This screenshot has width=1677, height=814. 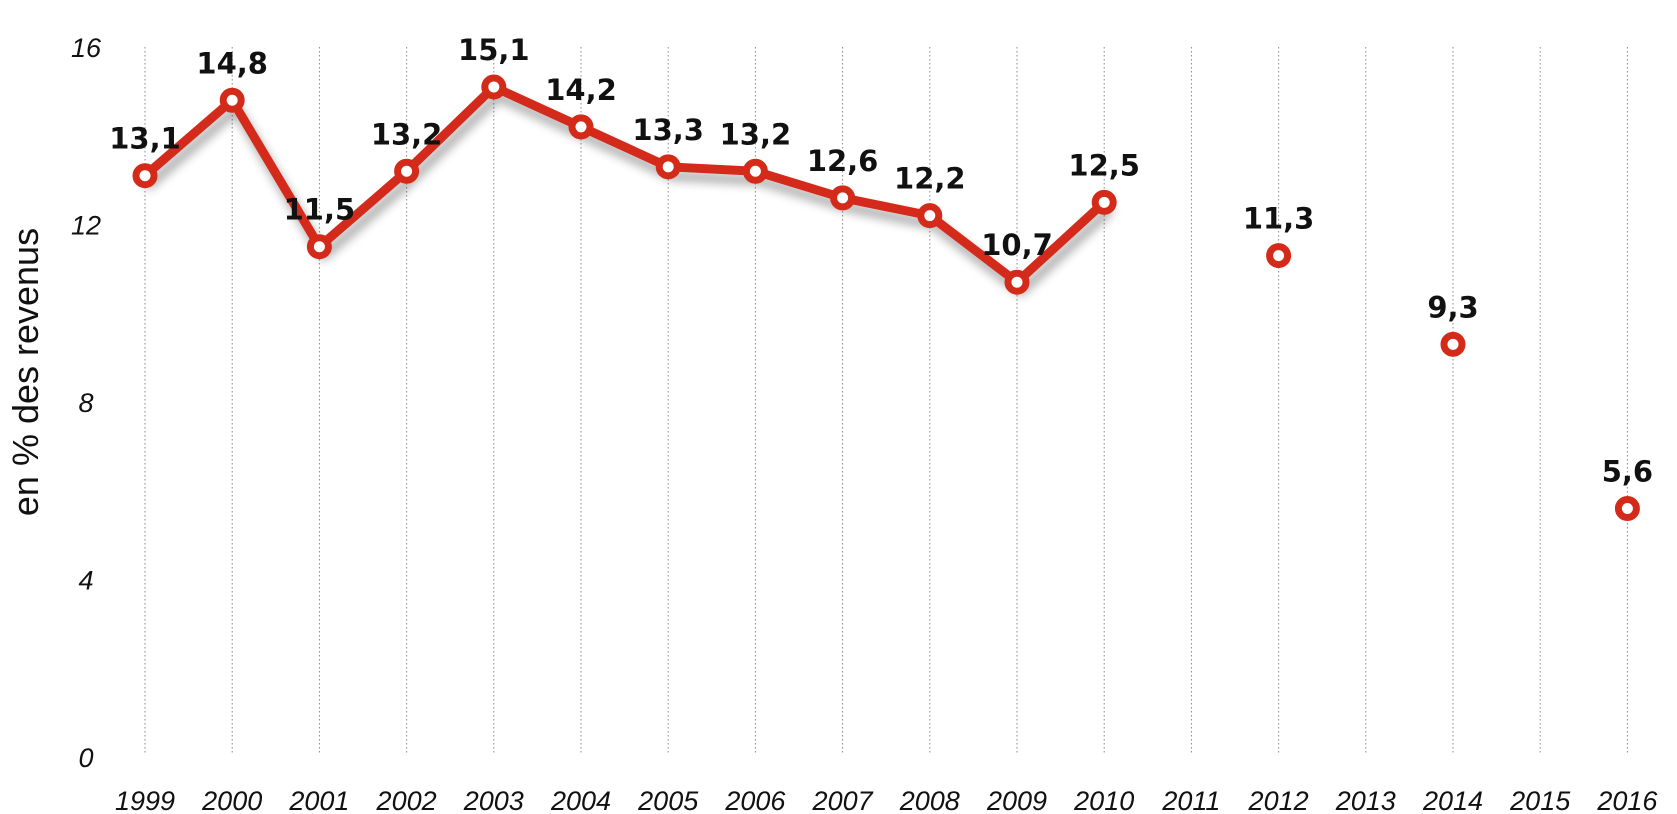 What do you see at coordinates (929, 800) in the screenshot?
I see `x-tick-label: 2008` at bounding box center [929, 800].